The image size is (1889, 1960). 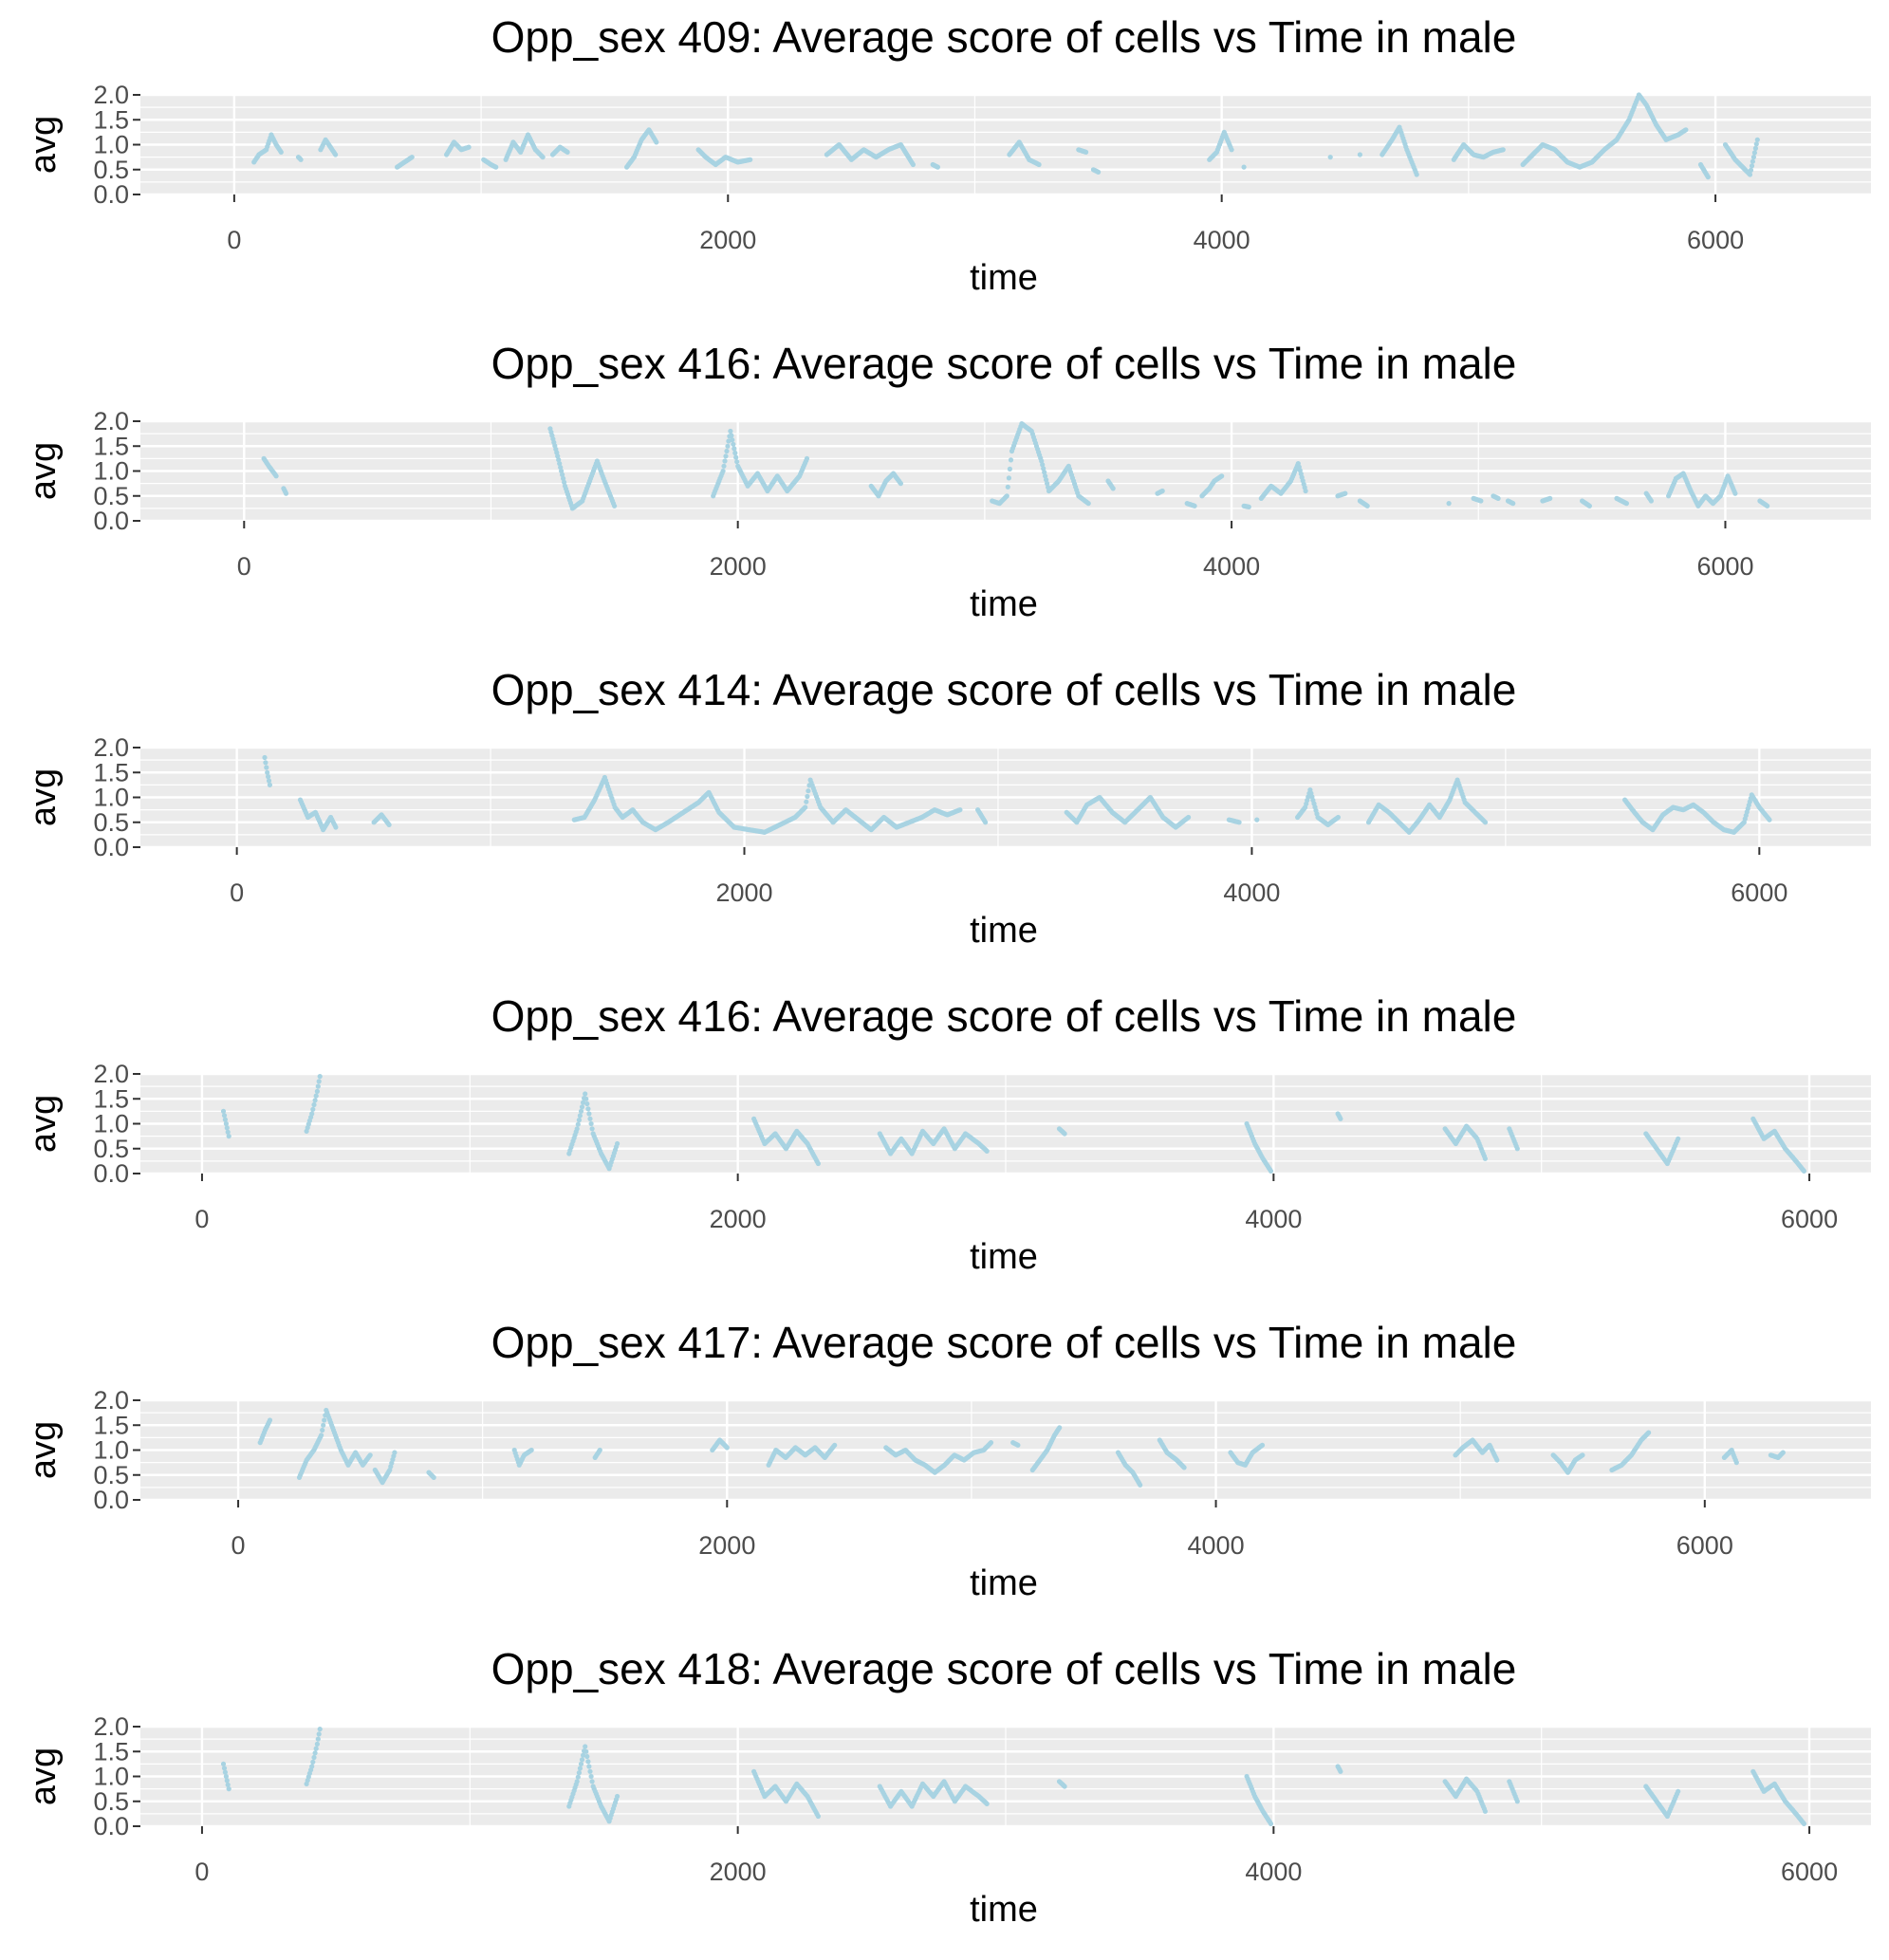 I want to click on x-tick-label: 2000, so click(x=743, y=893).